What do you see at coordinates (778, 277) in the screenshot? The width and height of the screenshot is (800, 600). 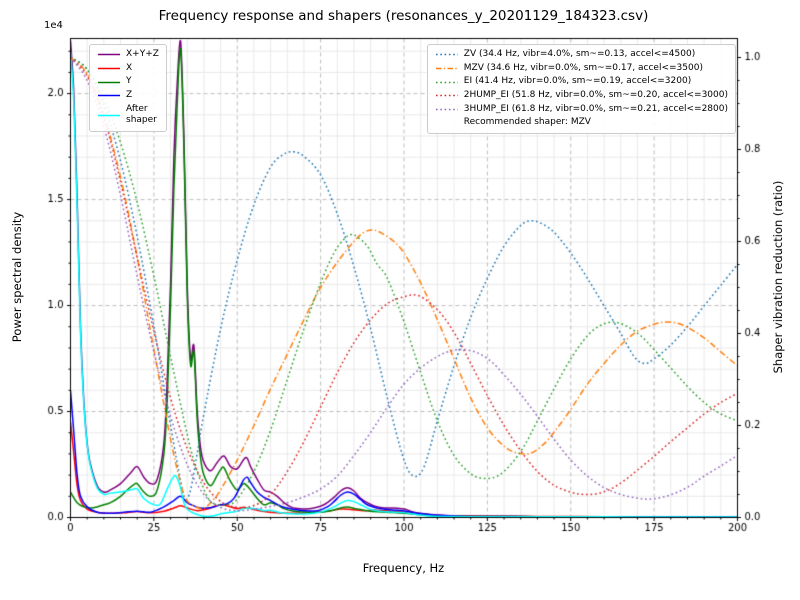 I see `y-axis-label-right: Shaper vibration reduction (ratio)` at bounding box center [778, 277].